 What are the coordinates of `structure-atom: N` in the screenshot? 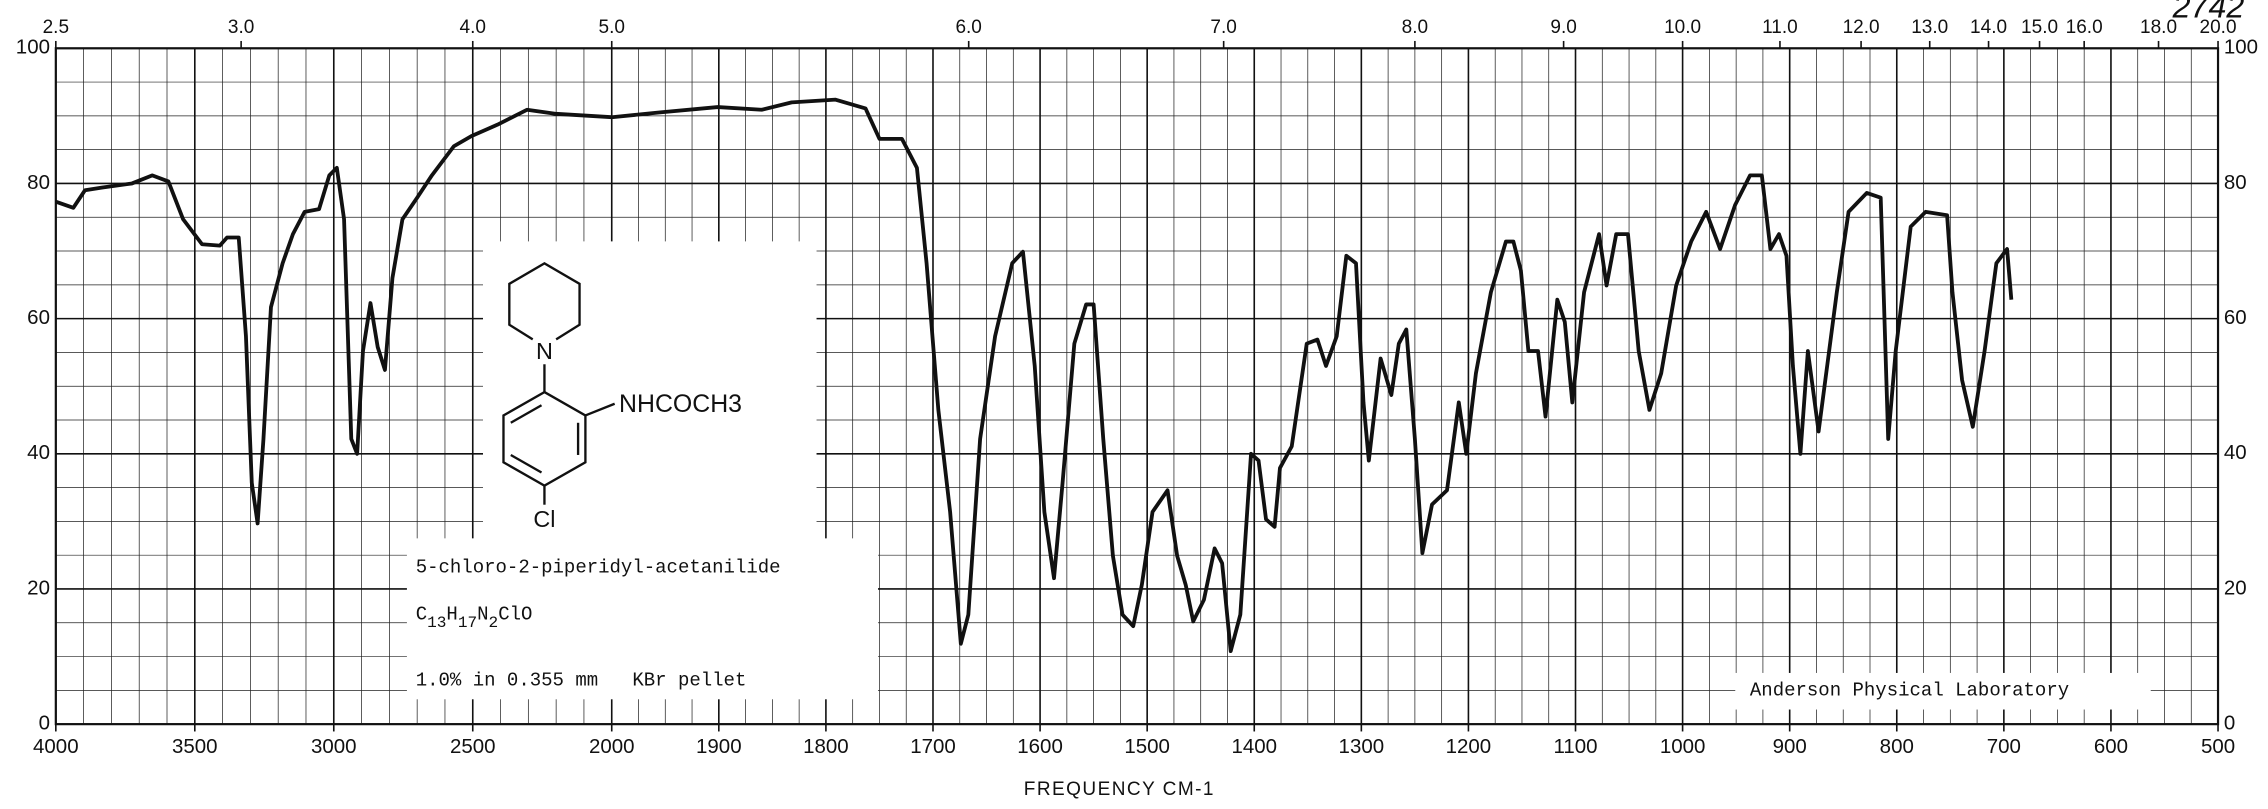 It's located at (544, 351).